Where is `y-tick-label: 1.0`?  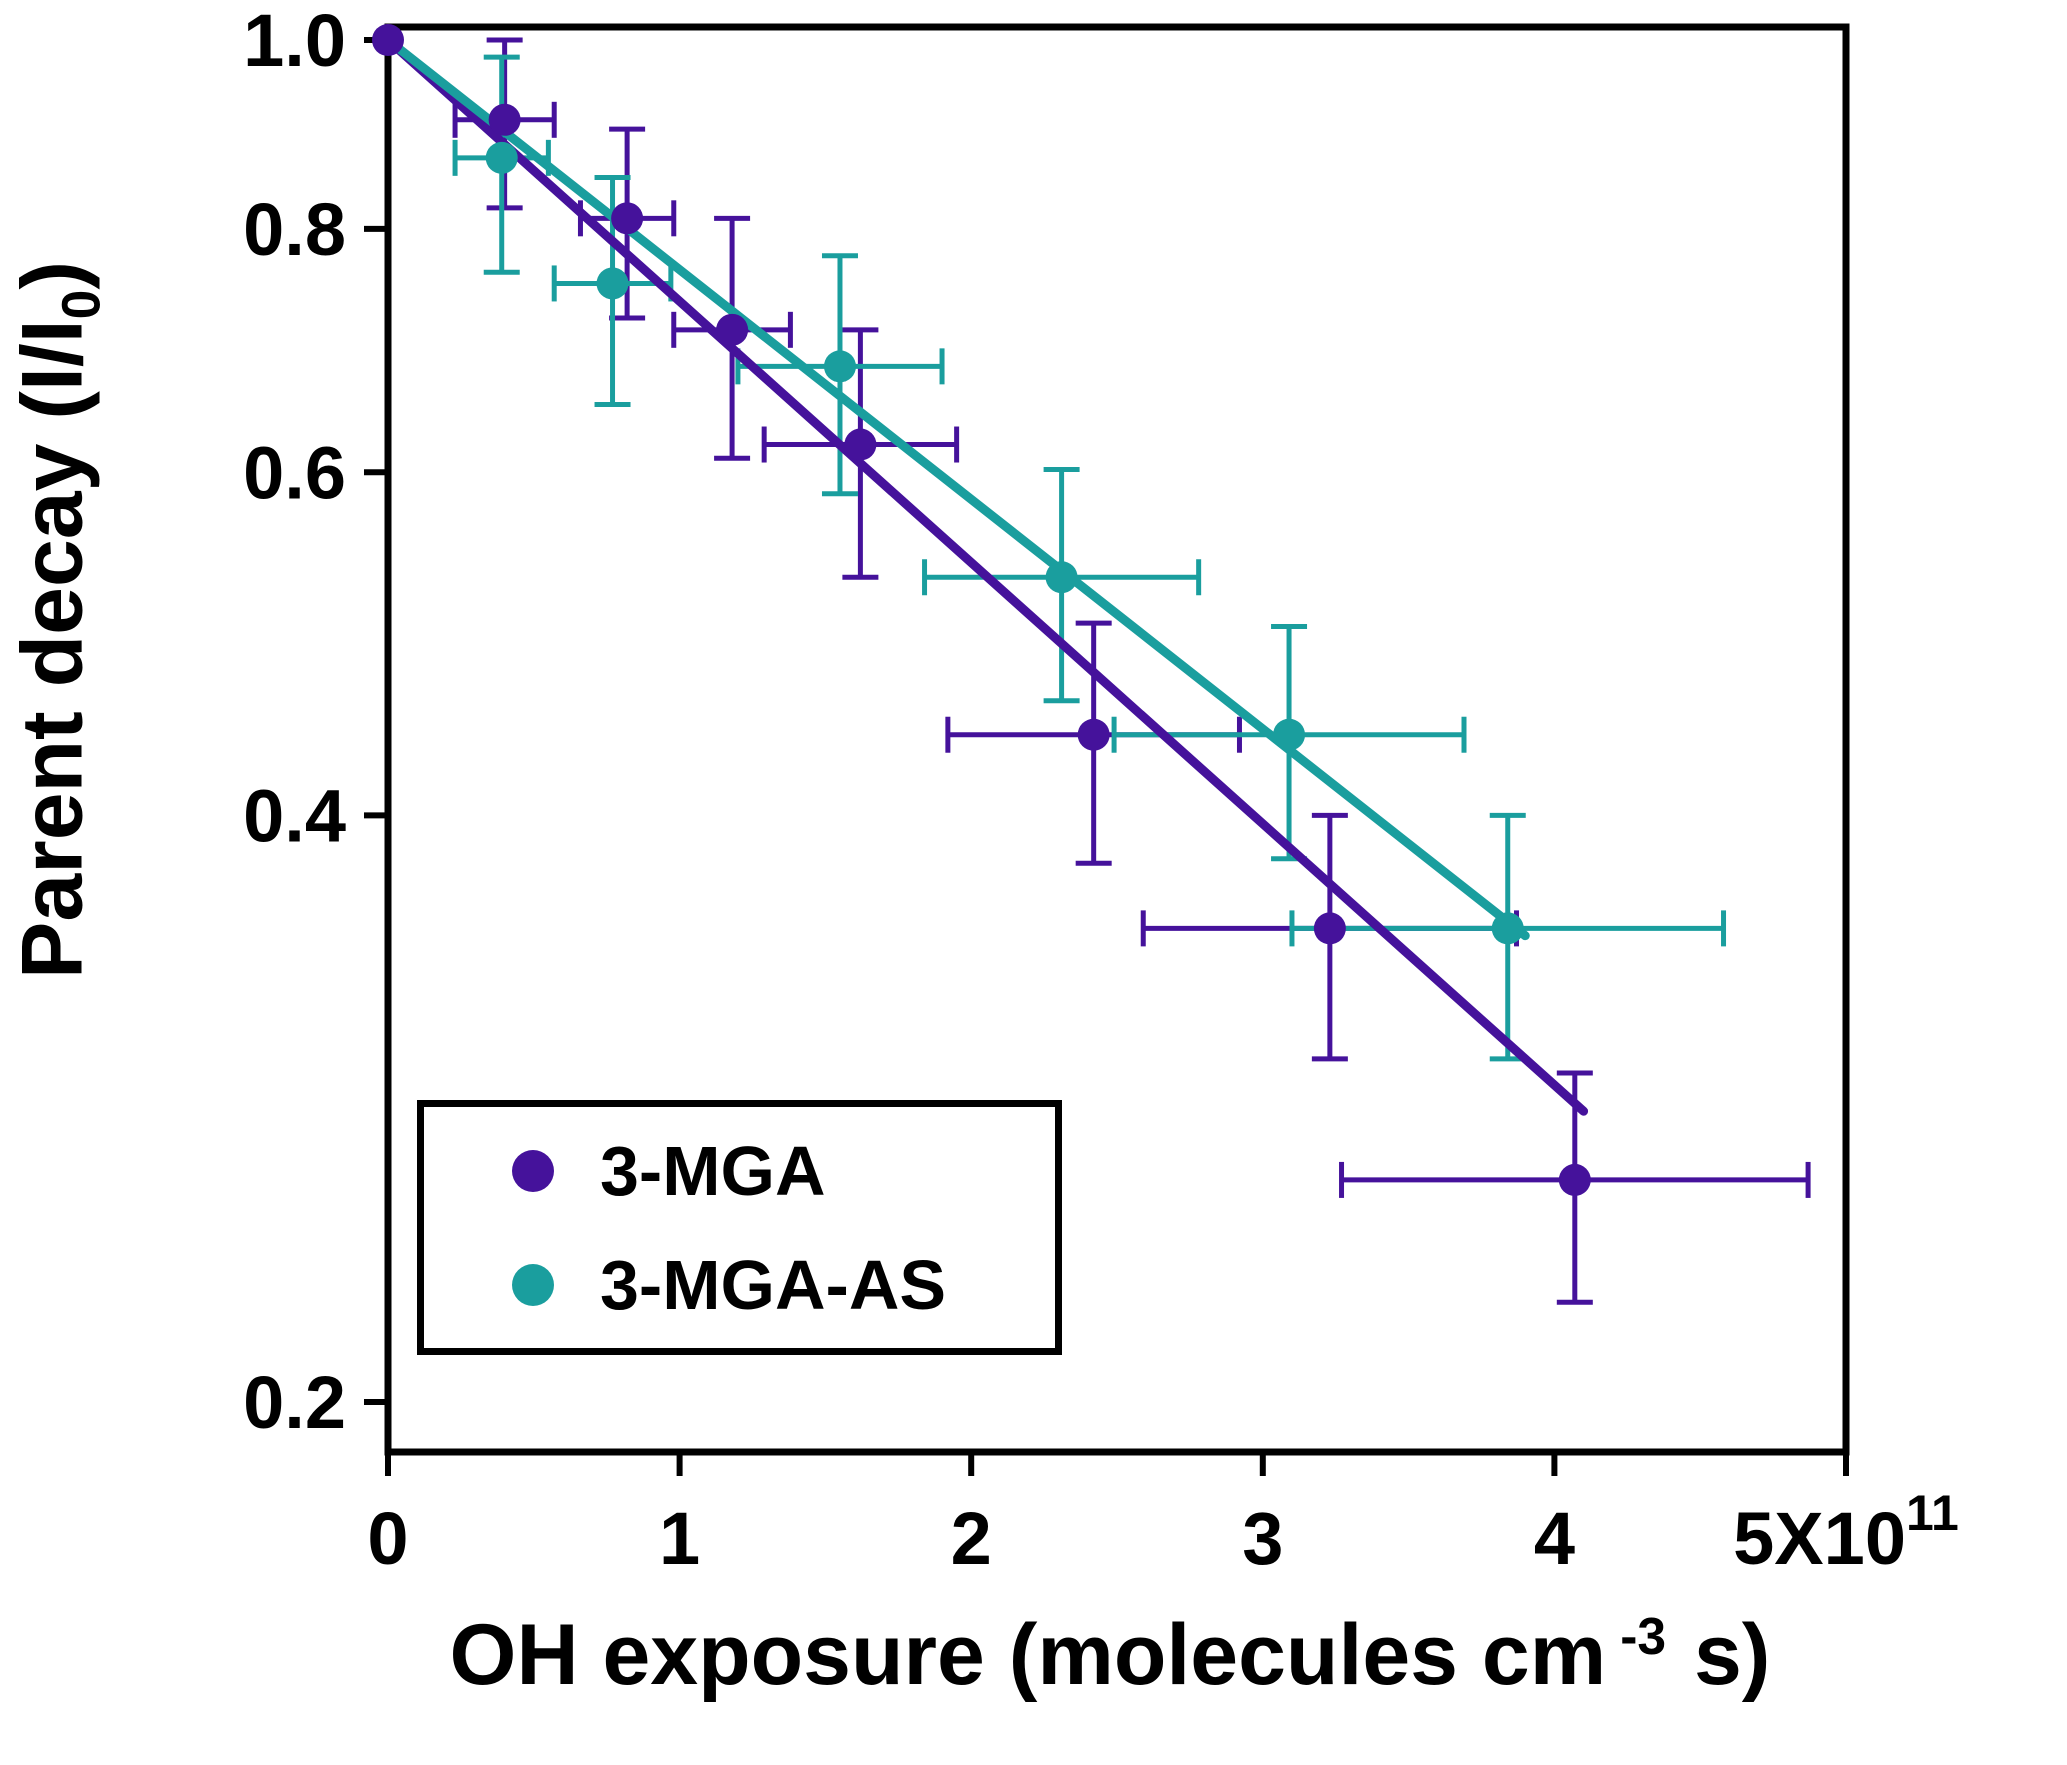
y-tick-label: 1.0 is located at coordinates (294, 41).